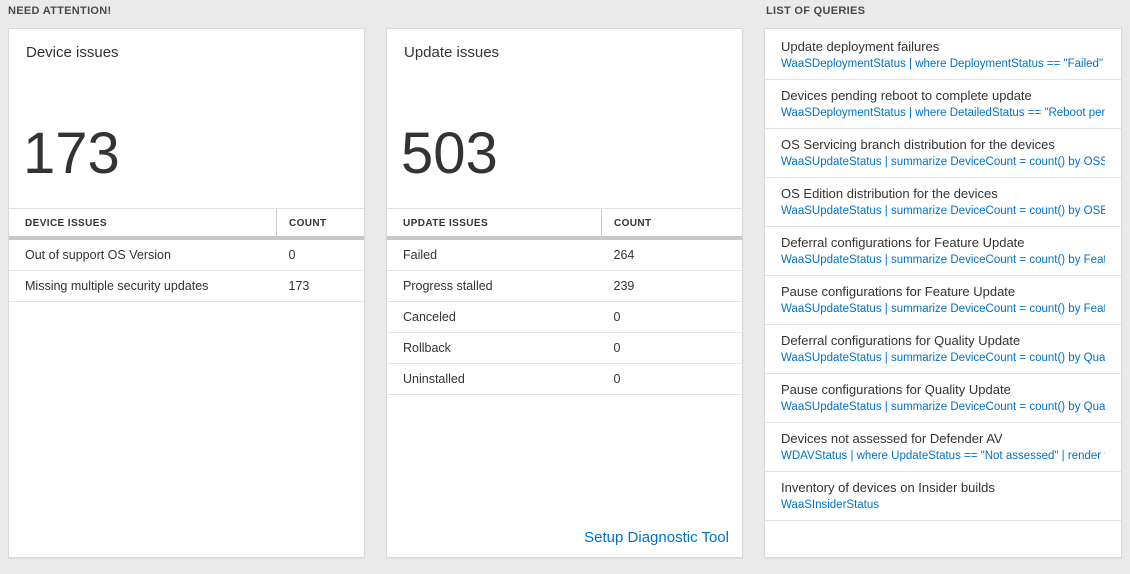 This screenshot has width=1130, height=574. Describe the element at coordinates (896, 389) in the screenshot. I see `query-title: Pause configurations for Quality Update` at that location.